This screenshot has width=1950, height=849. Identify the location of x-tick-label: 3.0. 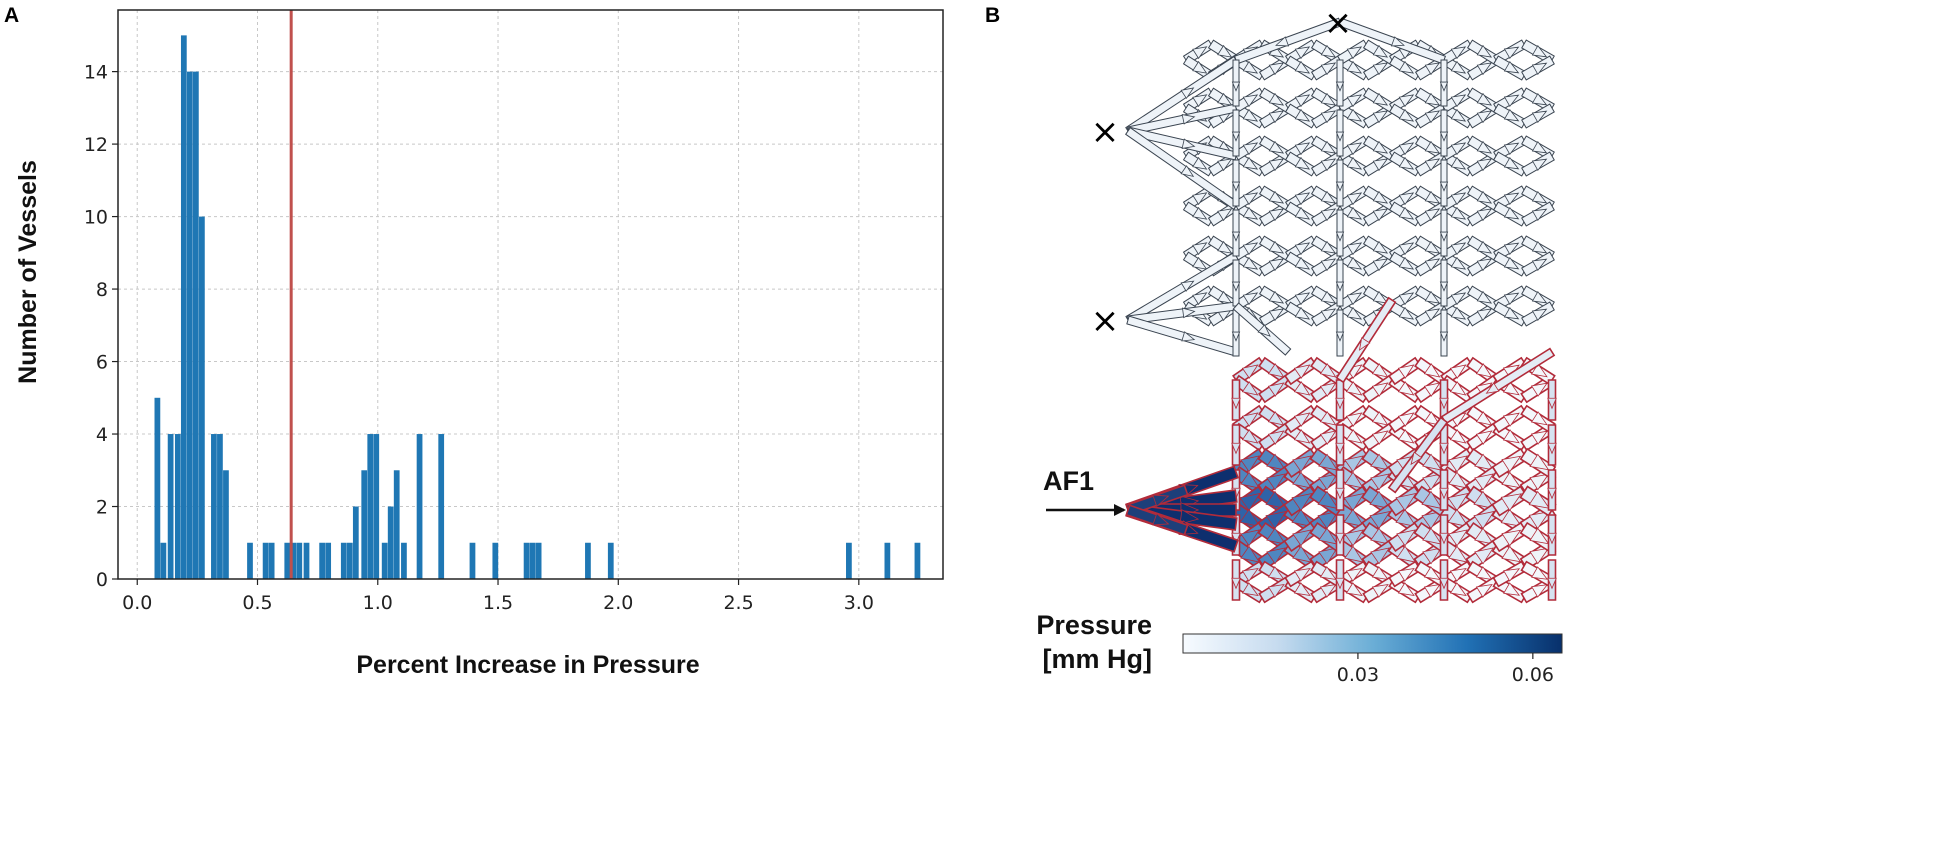
(859, 603).